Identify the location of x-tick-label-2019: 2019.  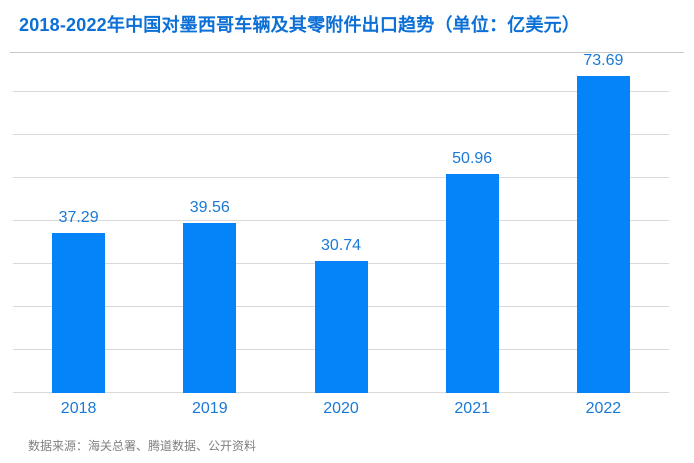
(210, 408).